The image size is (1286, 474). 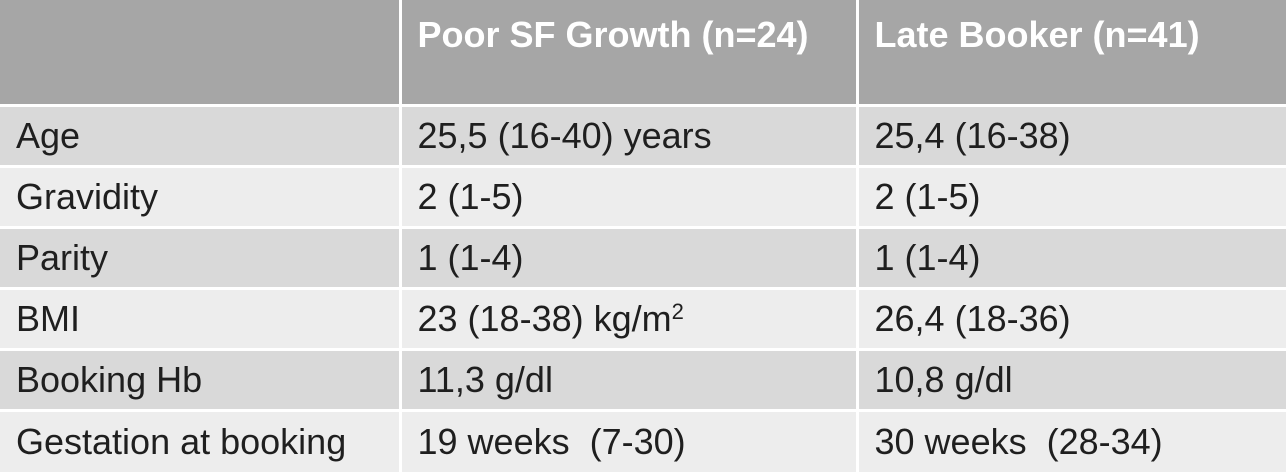 I want to click on row-label: Gravidity, so click(x=201, y=197).